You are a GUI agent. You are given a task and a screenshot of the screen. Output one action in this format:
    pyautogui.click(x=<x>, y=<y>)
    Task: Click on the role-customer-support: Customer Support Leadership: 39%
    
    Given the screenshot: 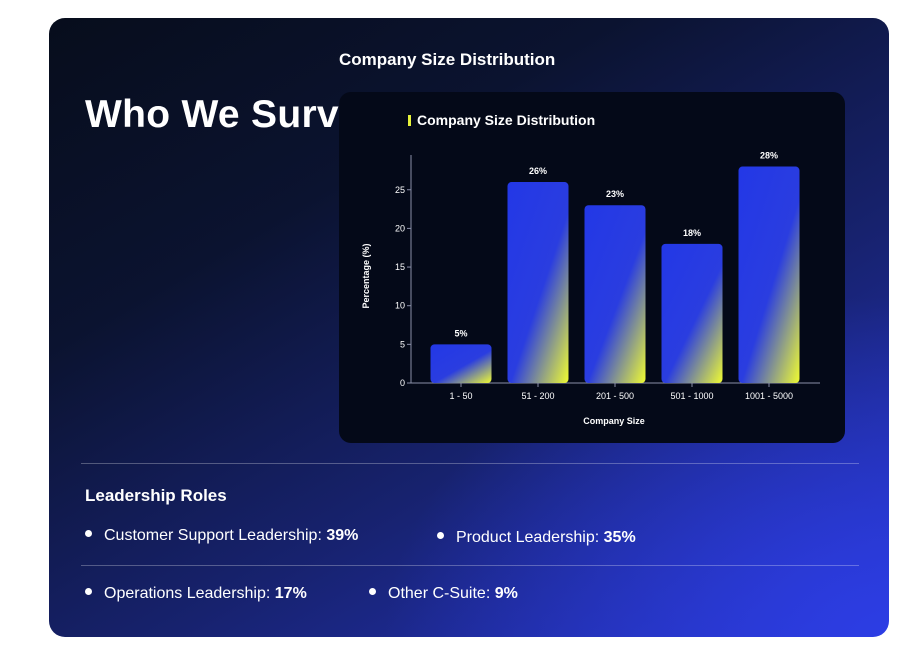 What is the action you would take?
    pyautogui.click(x=221, y=536)
    